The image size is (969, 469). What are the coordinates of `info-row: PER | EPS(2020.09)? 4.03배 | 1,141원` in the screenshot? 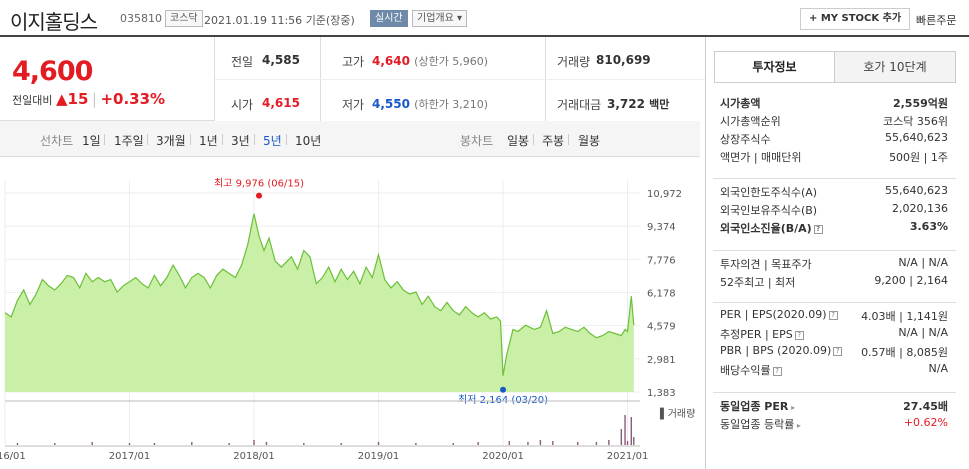 It's located at (834, 317).